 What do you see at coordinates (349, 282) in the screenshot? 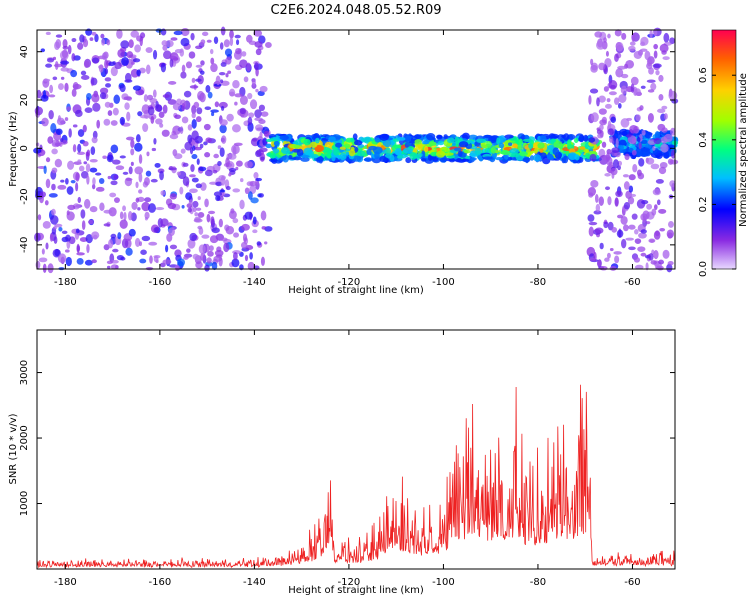
I see `spectrogram-x-tick-label: -120` at bounding box center [349, 282].